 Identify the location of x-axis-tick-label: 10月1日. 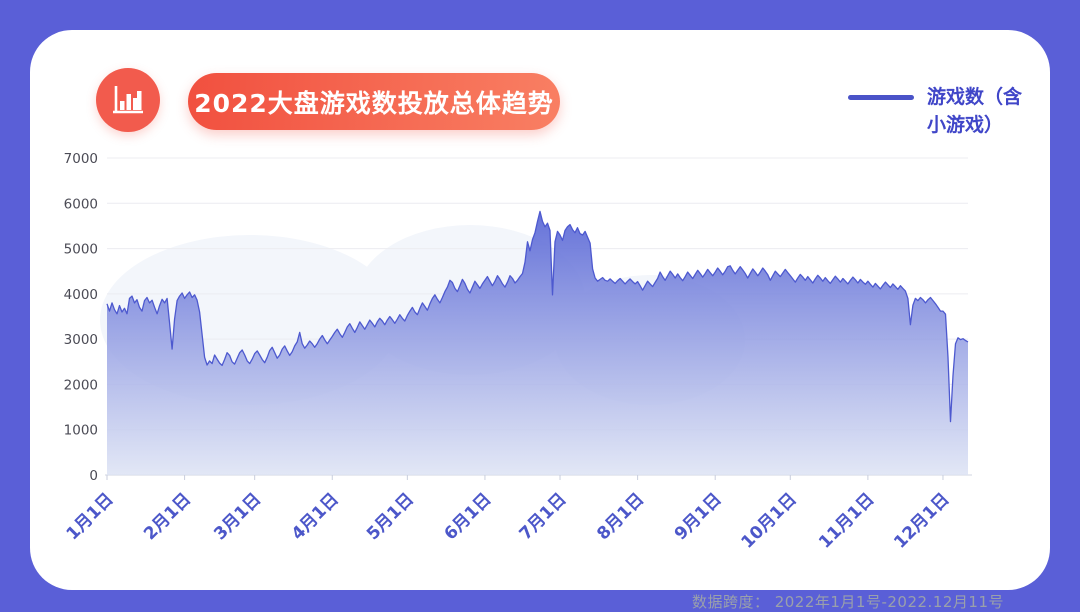
(769, 520).